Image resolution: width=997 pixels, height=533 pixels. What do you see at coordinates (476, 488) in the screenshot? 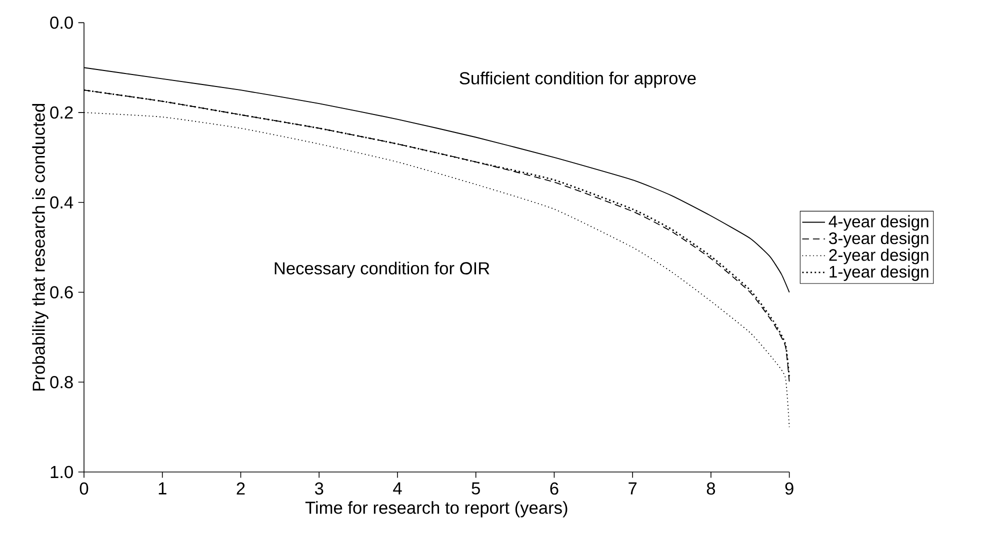
I see `x-tick-label: 5` at bounding box center [476, 488].